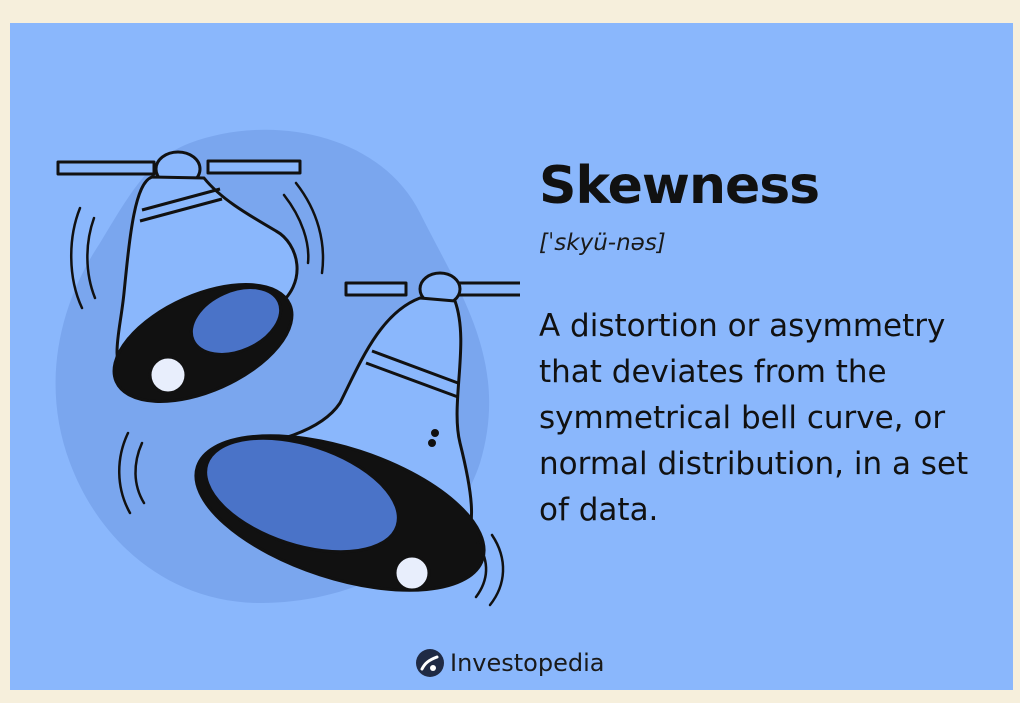 The width and height of the screenshot is (1020, 703). What do you see at coordinates (602, 243) in the screenshot?
I see `pronunciation: [ˈskyü-nəs]` at bounding box center [602, 243].